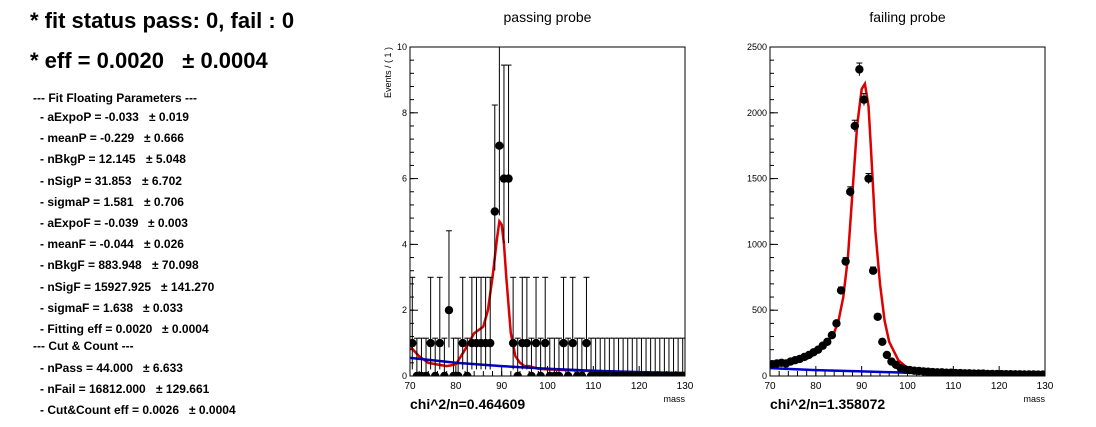  What do you see at coordinates (166, 159) in the screenshot?
I see `param-error: ± 5.048` at bounding box center [166, 159].